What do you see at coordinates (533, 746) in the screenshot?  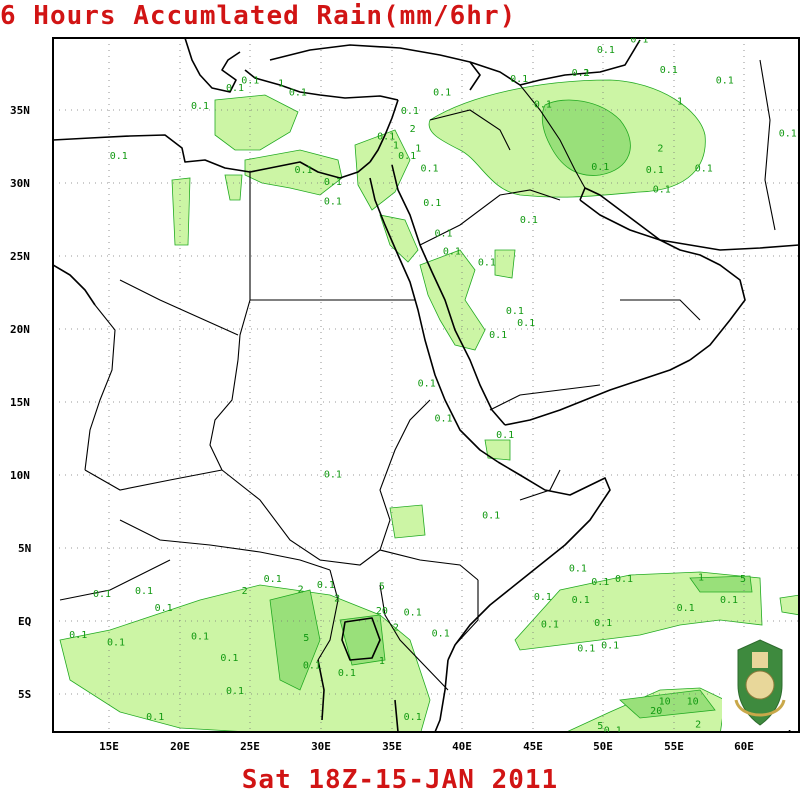 I see `lon-label: 45E` at bounding box center [533, 746].